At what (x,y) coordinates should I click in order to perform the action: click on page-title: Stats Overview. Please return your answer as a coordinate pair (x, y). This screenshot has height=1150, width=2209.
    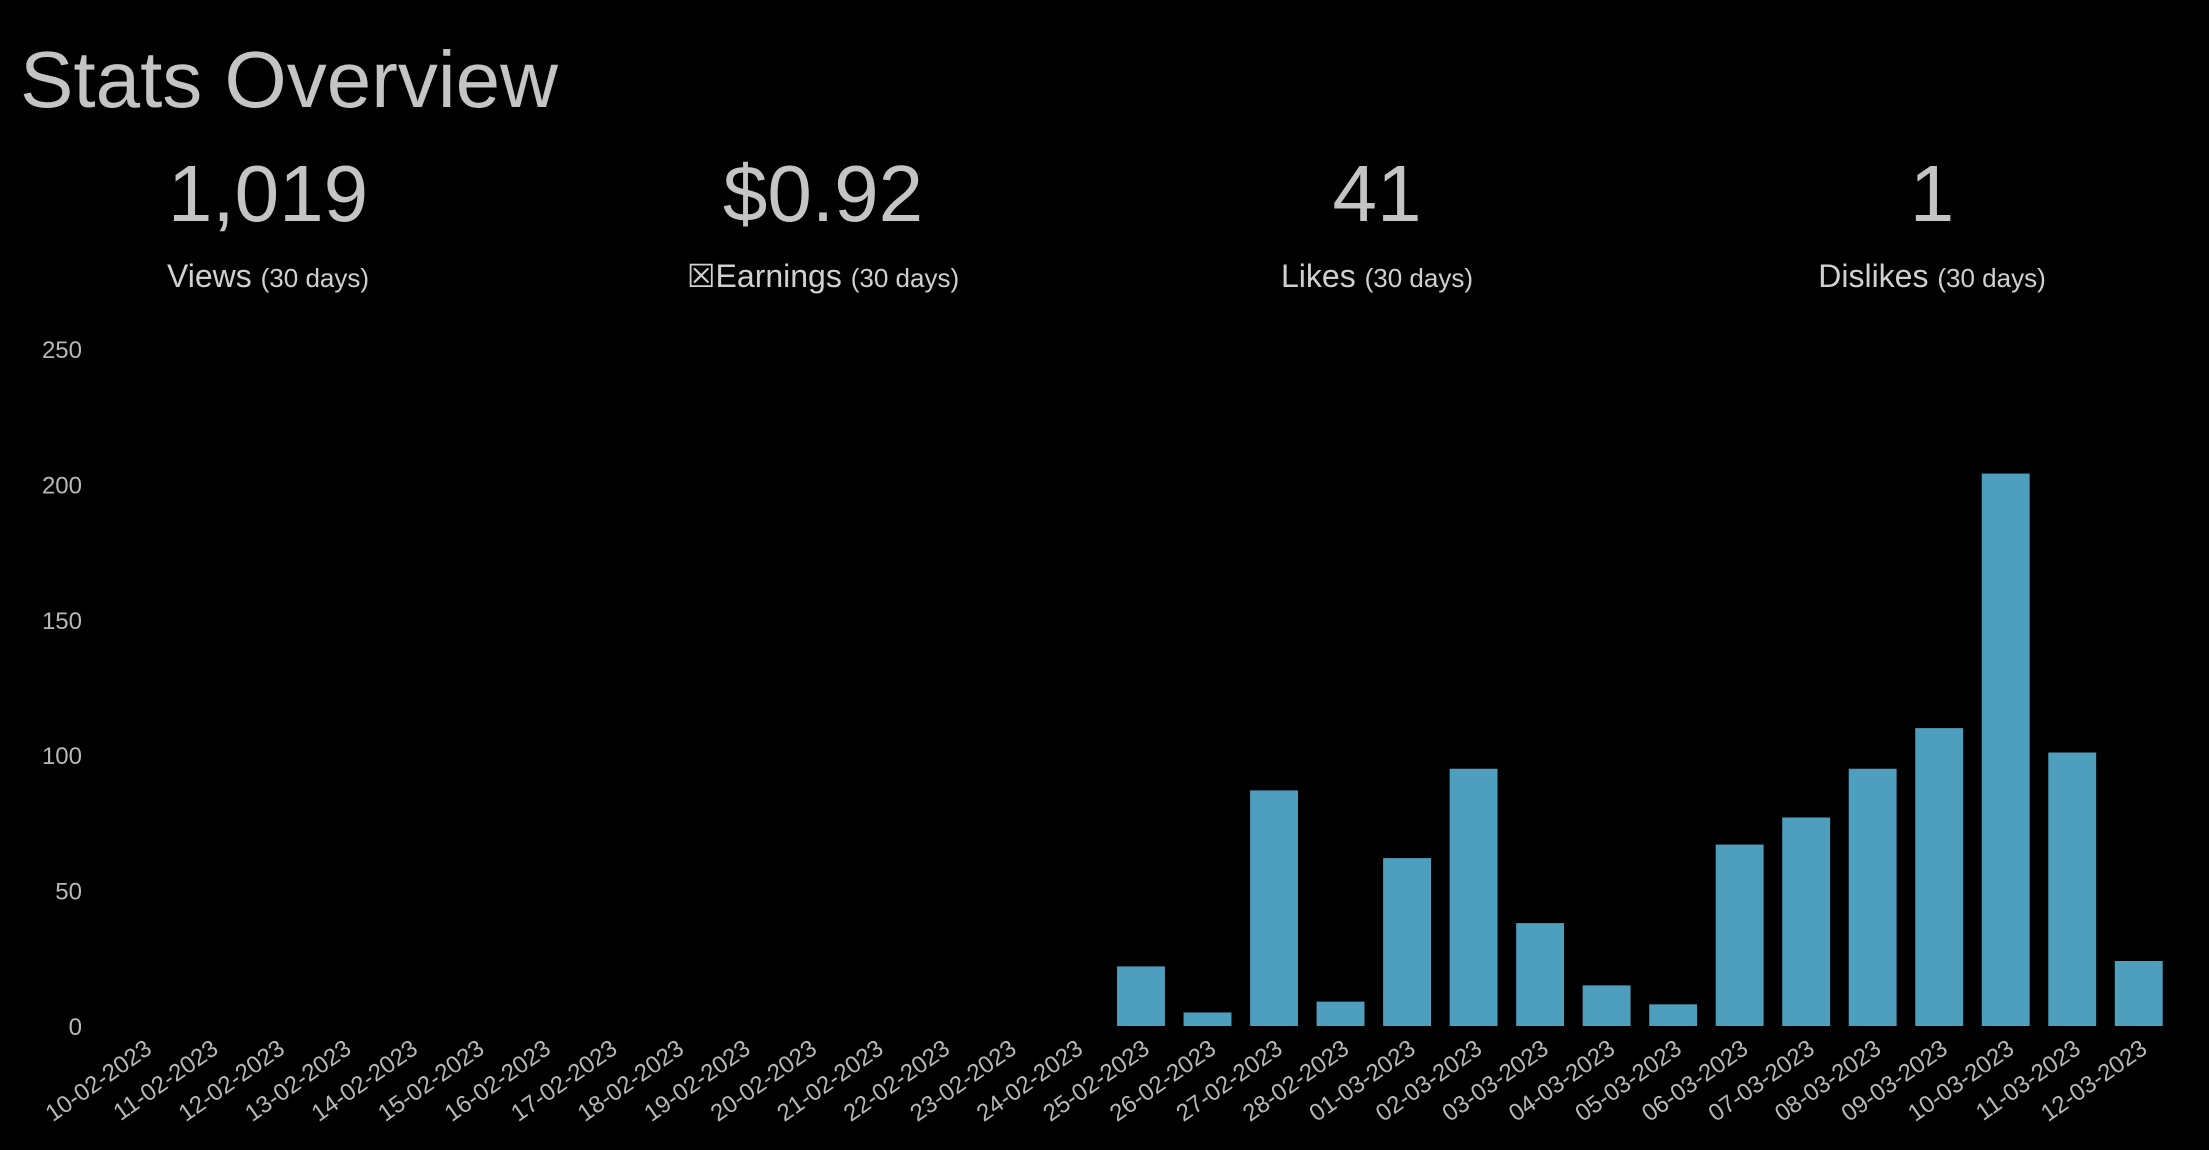
    Looking at the image, I should click on (289, 79).